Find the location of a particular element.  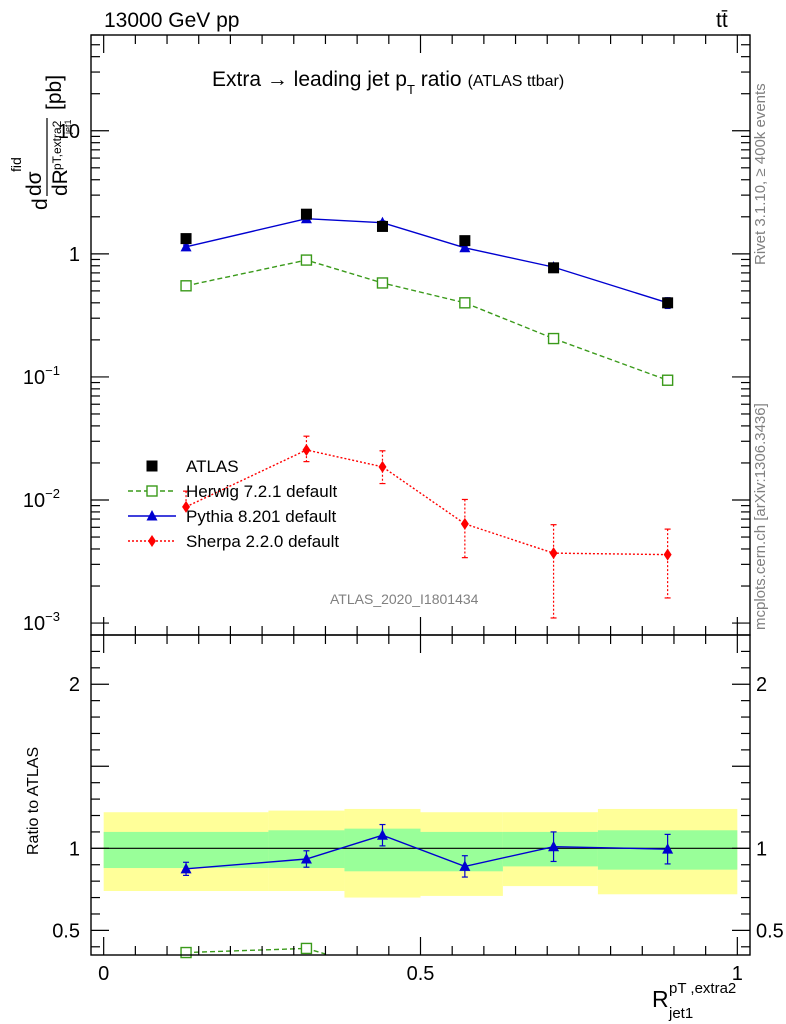

ratio-plot-series is located at coordinates (427, 891).